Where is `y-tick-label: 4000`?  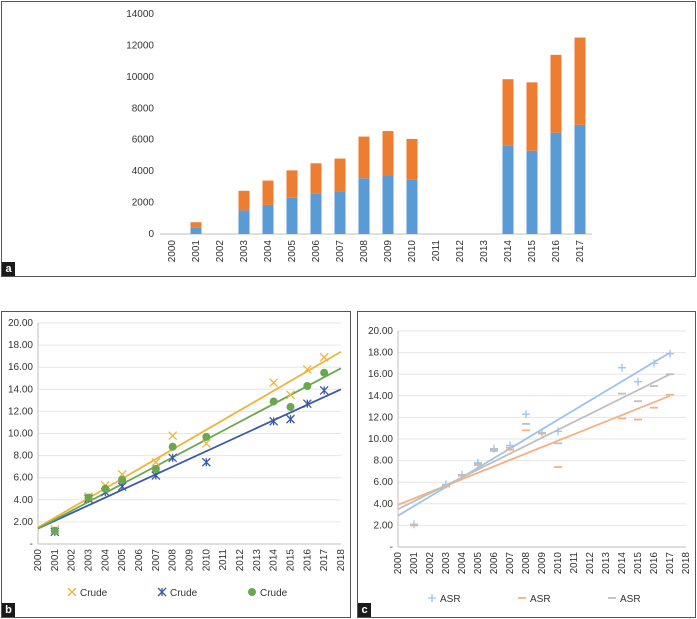 y-tick-label: 4000 is located at coordinates (143, 171).